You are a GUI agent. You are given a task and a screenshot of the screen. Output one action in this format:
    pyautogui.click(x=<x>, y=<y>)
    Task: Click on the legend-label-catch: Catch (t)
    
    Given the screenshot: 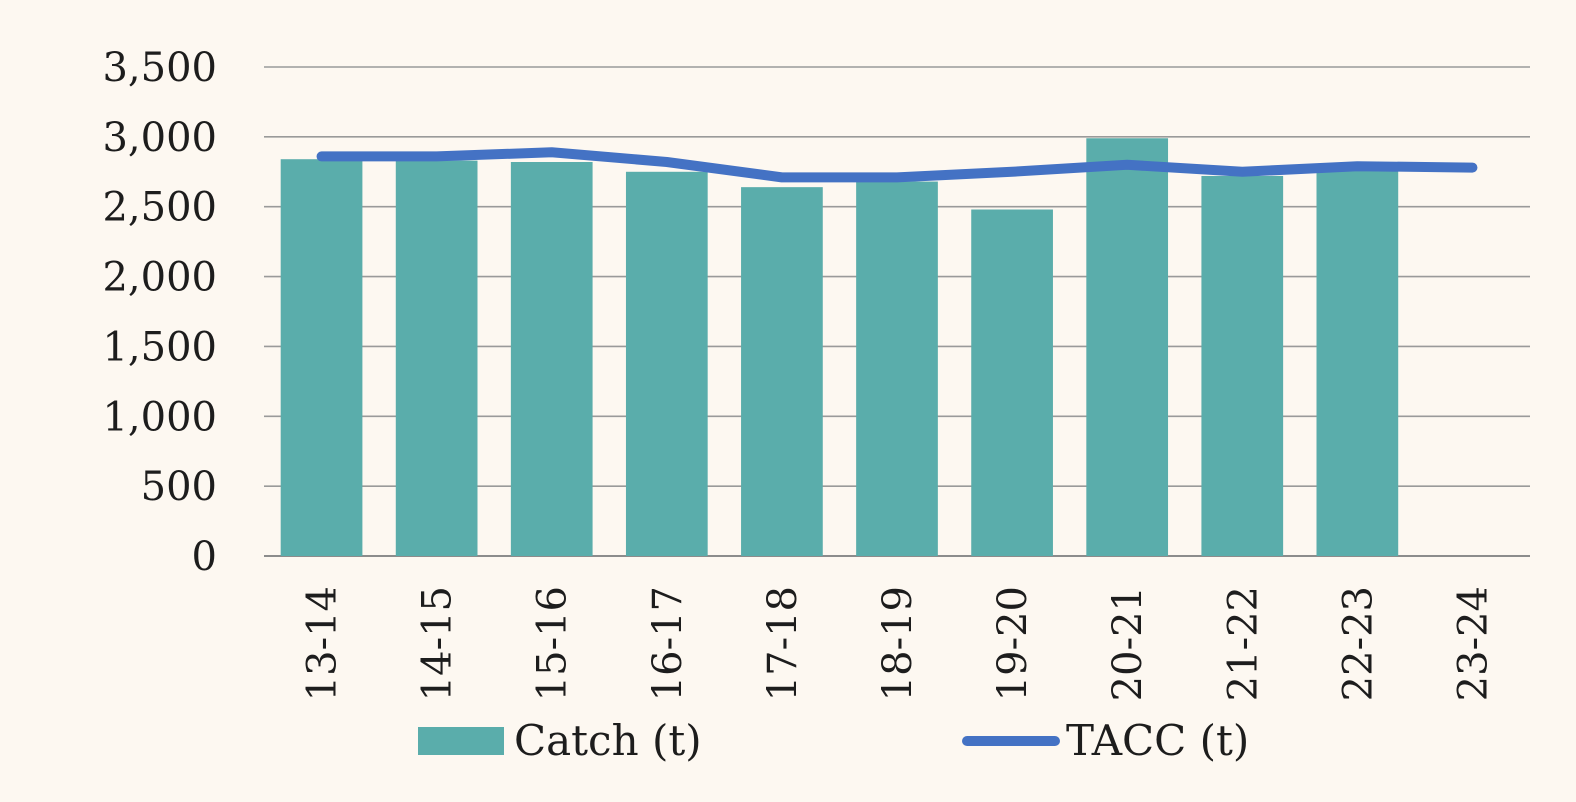 What is the action you would take?
    pyautogui.click(x=608, y=740)
    